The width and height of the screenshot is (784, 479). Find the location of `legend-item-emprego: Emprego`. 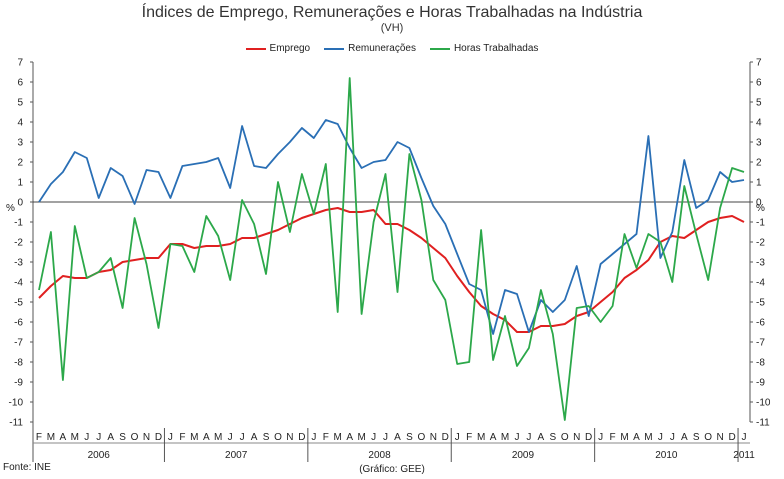

legend-item-emprego: Emprego is located at coordinates (278, 48).